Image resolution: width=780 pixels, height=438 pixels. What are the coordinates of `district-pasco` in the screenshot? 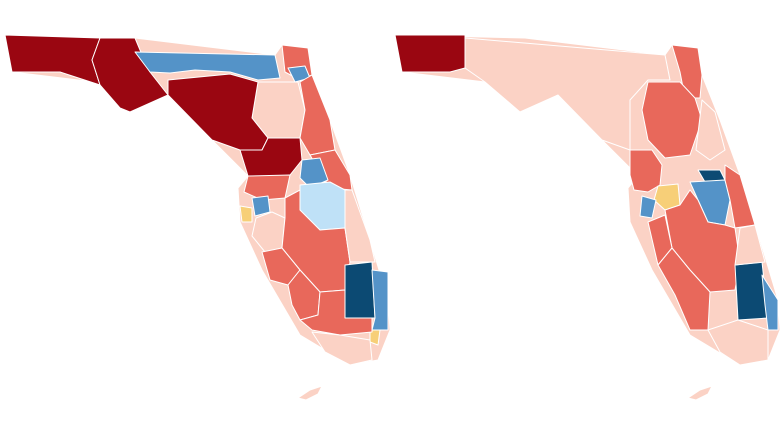 It's located at (267, 187).